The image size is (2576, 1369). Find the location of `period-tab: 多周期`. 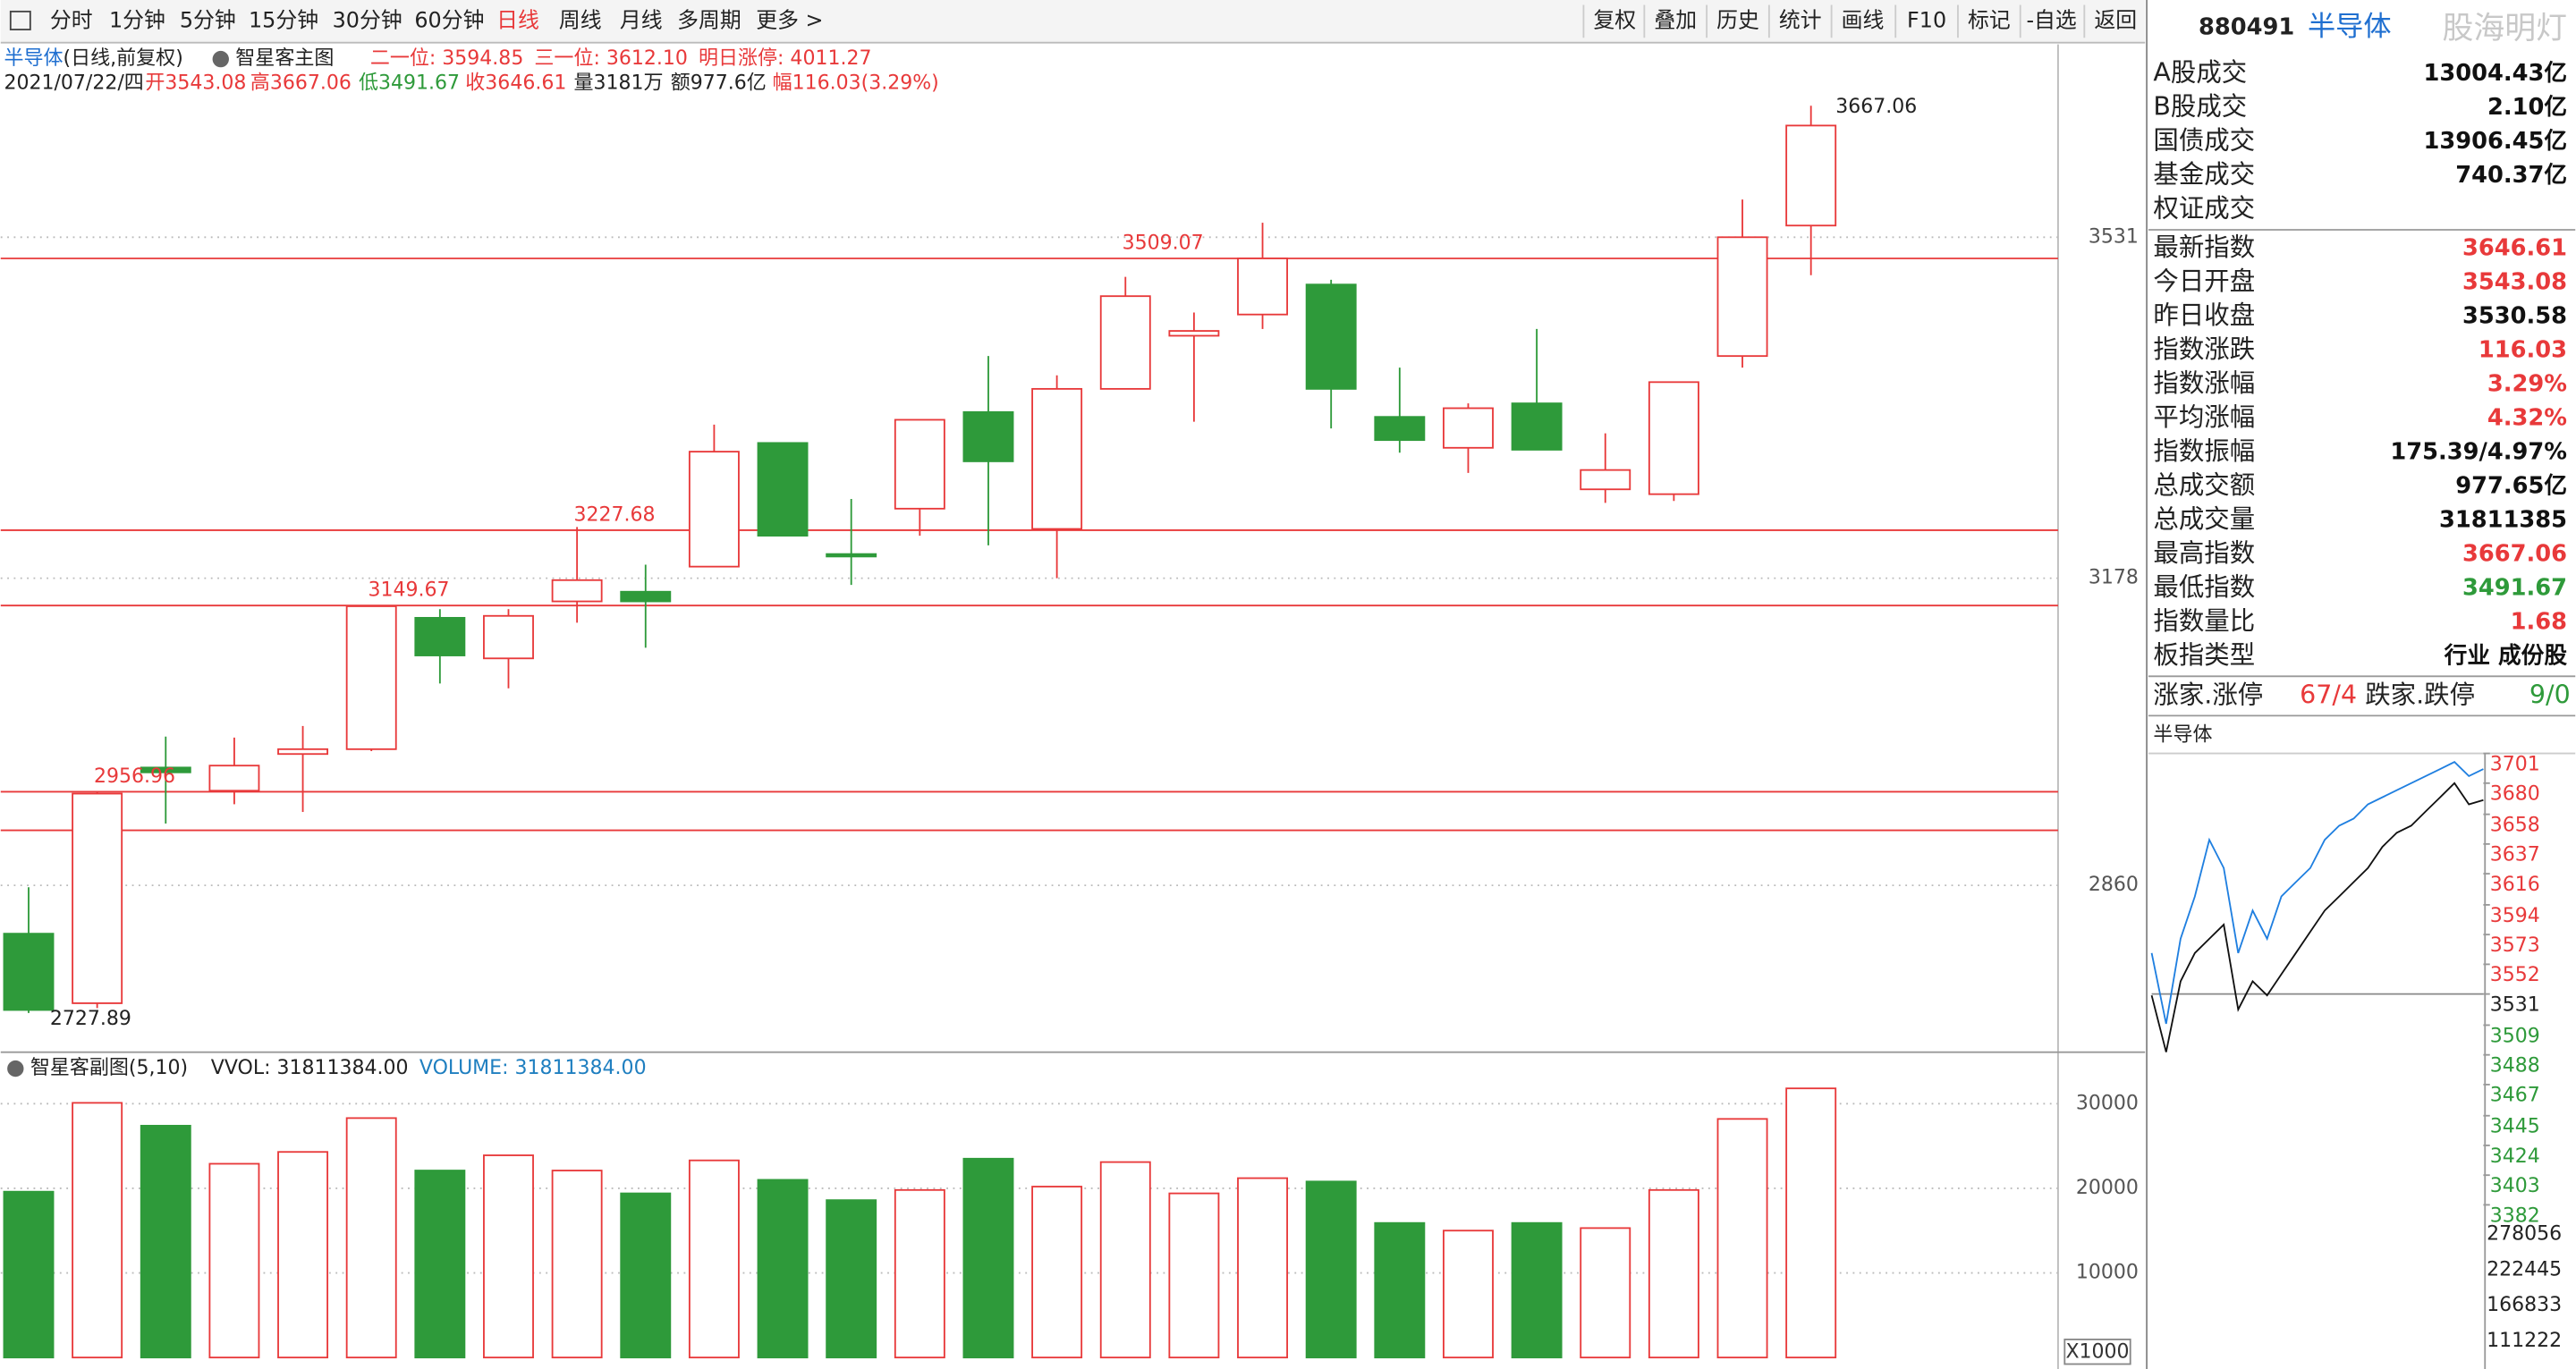

period-tab: 多周期 is located at coordinates (709, 20).